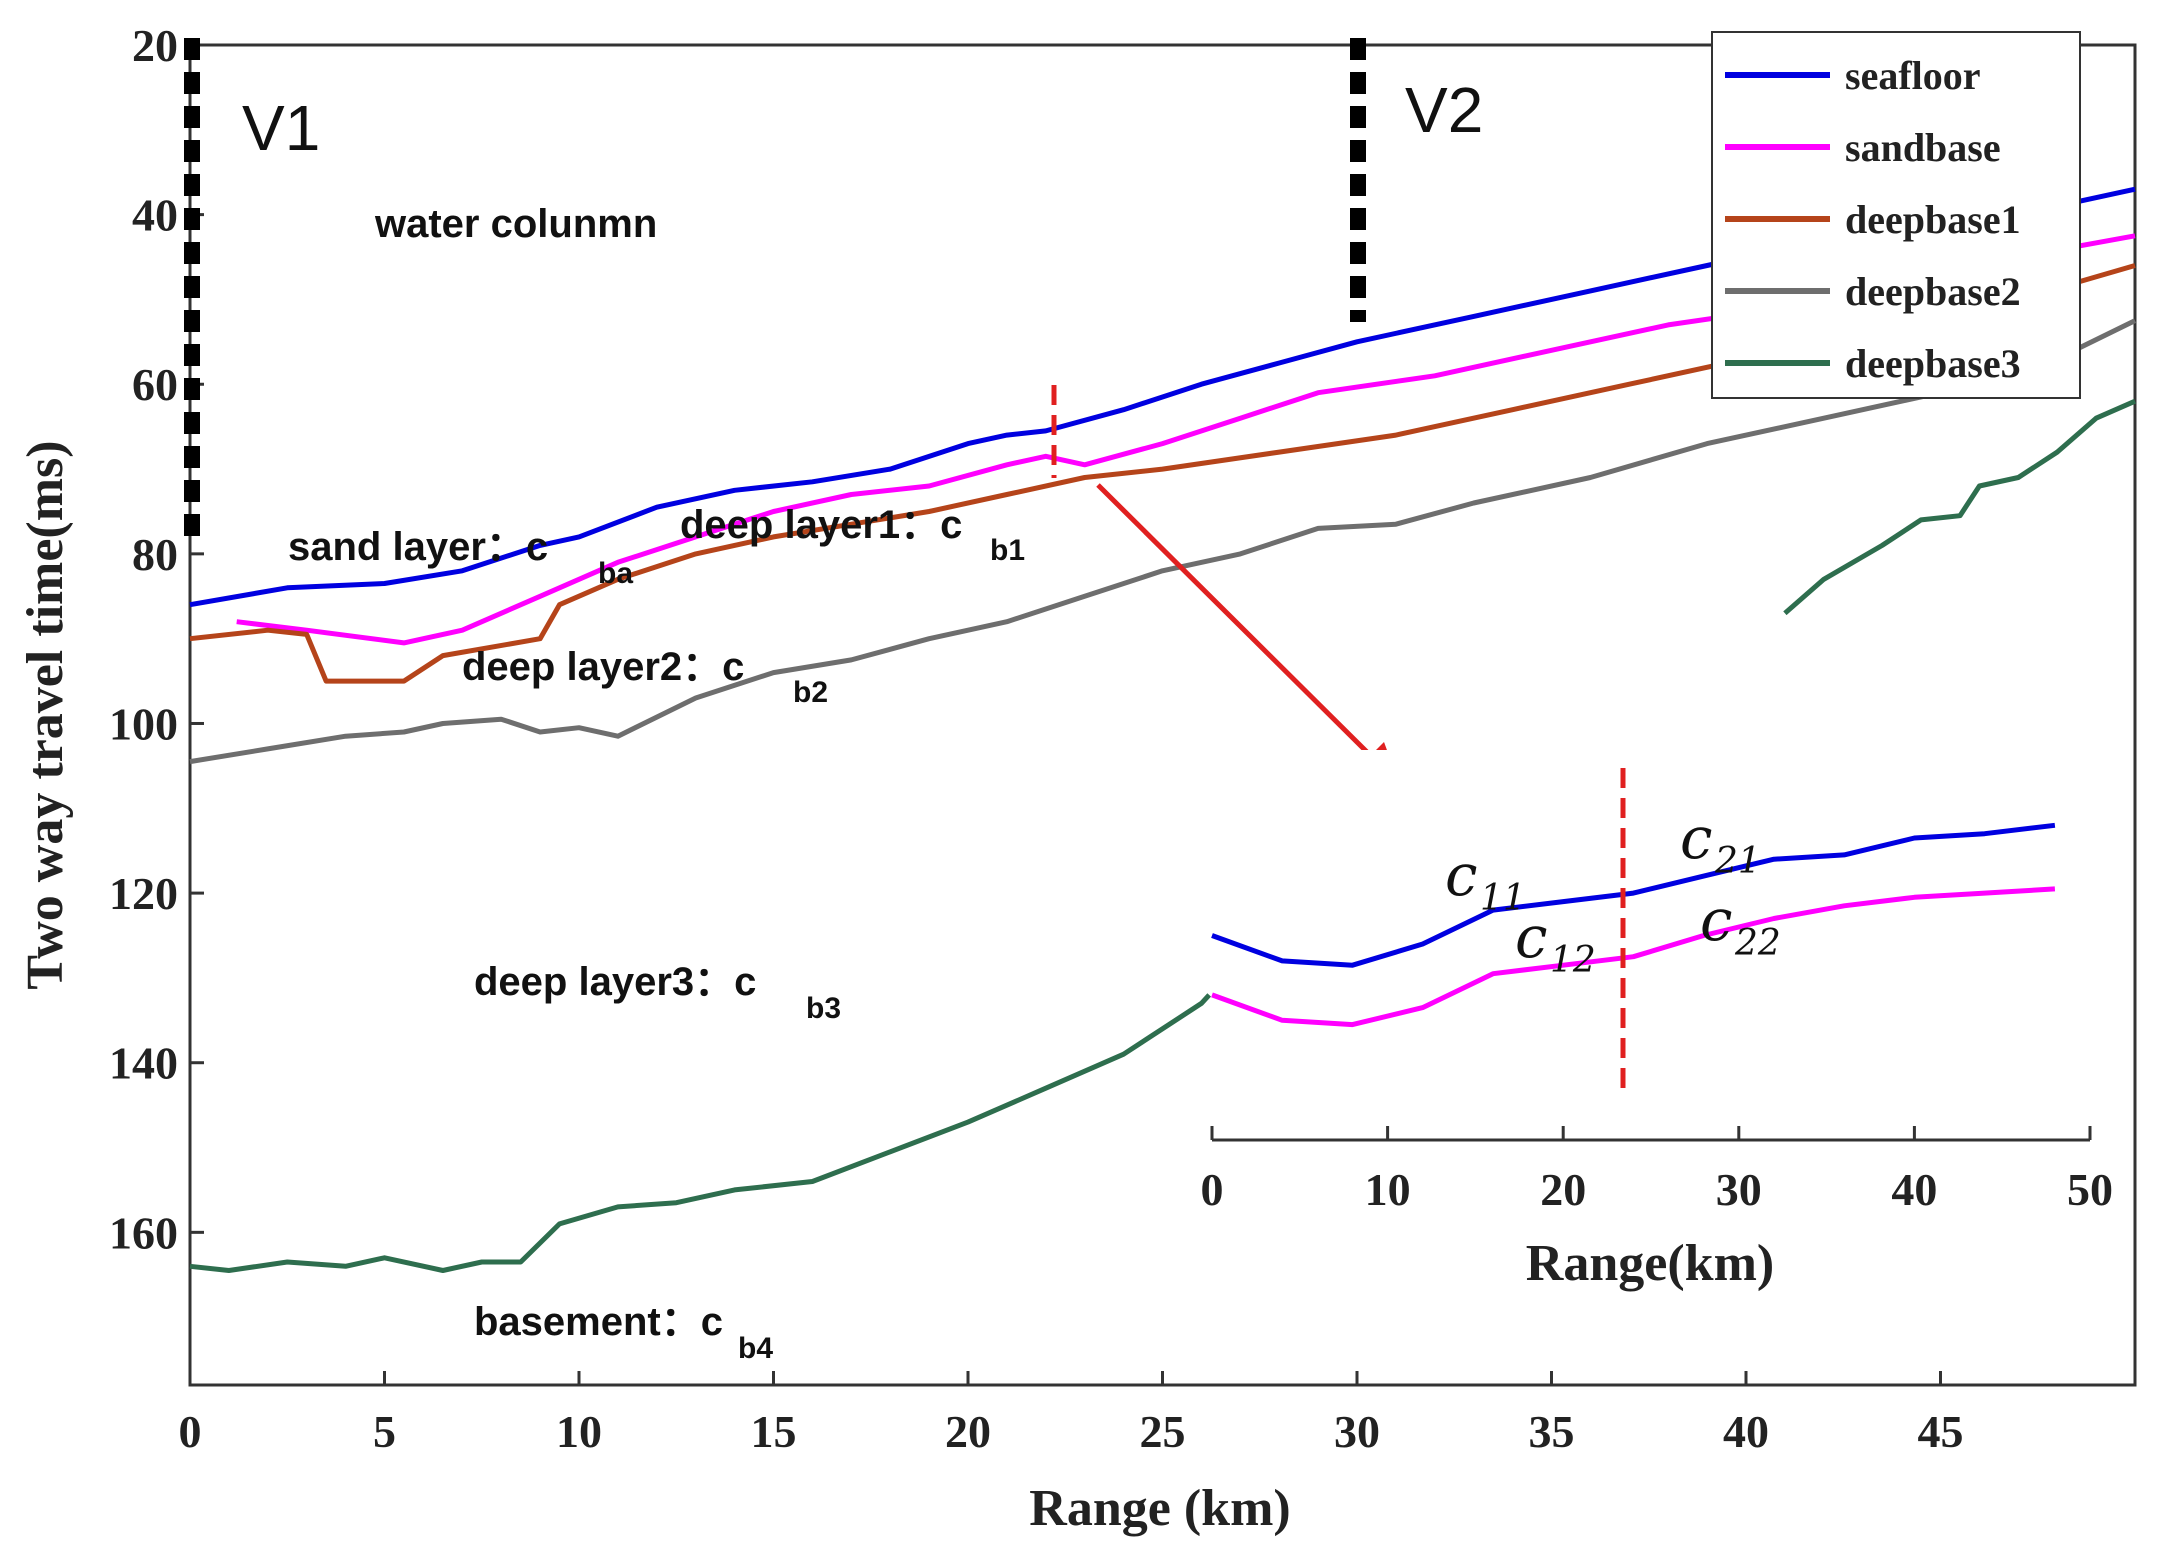  Describe the element at coordinates (1007, 550) in the screenshot. I see `deep-layer1-sub: b1` at that location.